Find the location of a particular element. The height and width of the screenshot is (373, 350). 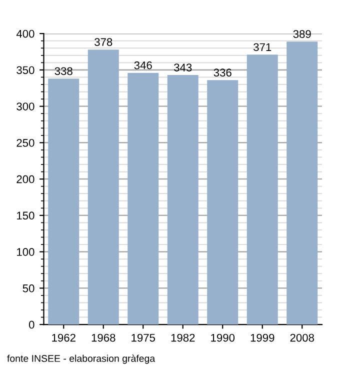

y-tick-label: 300 is located at coordinates (25, 106).